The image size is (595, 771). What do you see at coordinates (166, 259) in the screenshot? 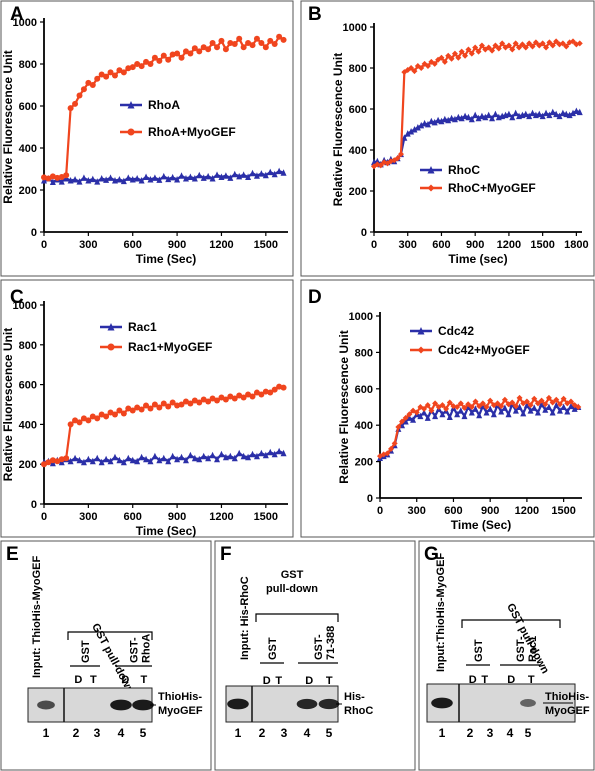
I see `x-axis-label: Time (Sec)` at bounding box center [166, 259].